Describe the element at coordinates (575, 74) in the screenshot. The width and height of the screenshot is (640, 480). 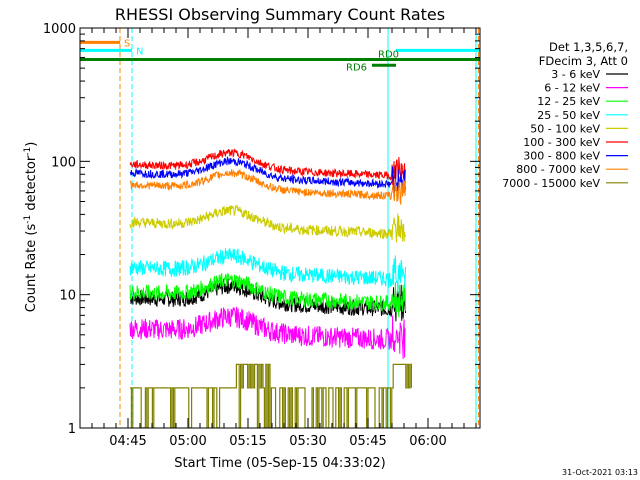
I see `legend-label: 3 - 6 keV` at that location.